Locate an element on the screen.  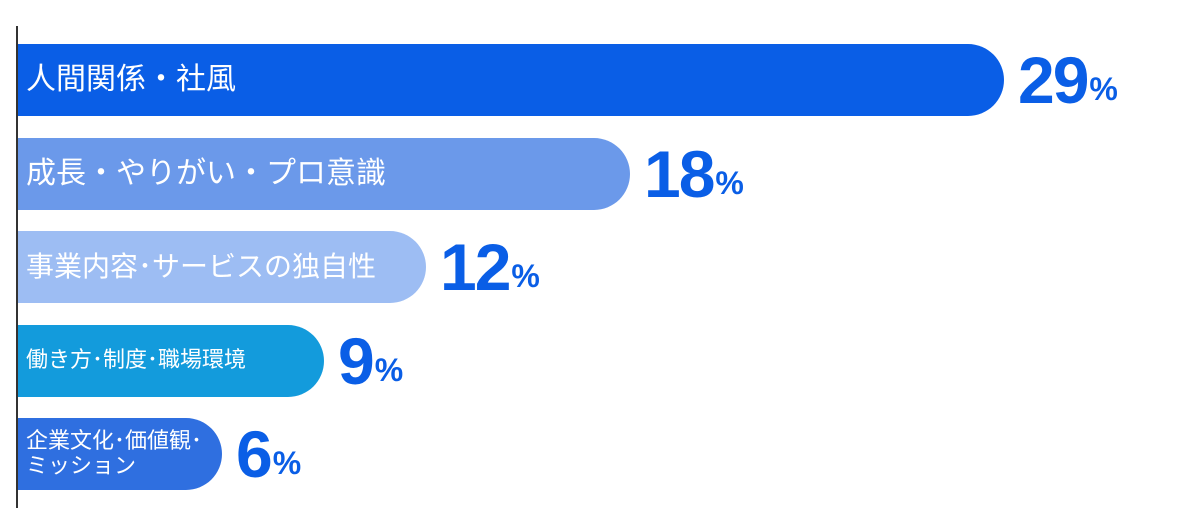
value-label-1: 29% is located at coordinates (1068, 80).